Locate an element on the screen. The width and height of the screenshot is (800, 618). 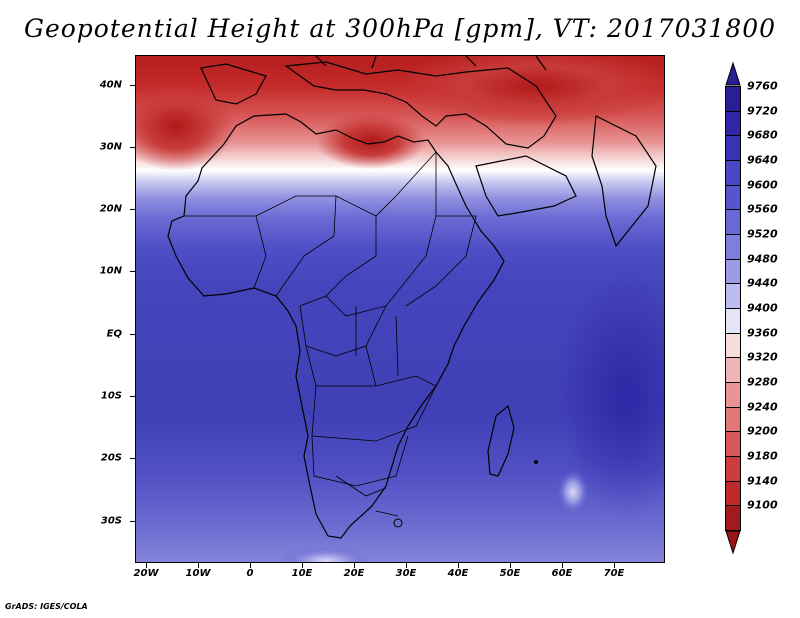
colorbar-label: 9360 is located at coordinates (762, 333).